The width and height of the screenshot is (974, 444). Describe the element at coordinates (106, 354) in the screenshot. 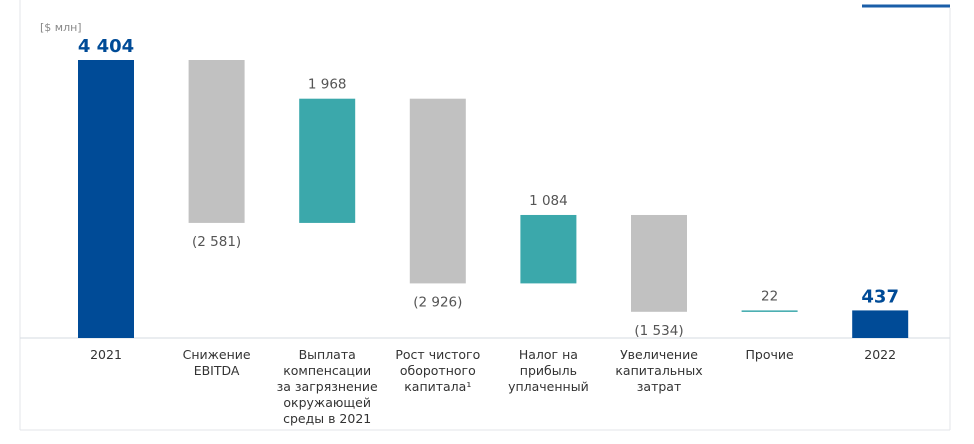

I see `category-label: 2021` at that location.